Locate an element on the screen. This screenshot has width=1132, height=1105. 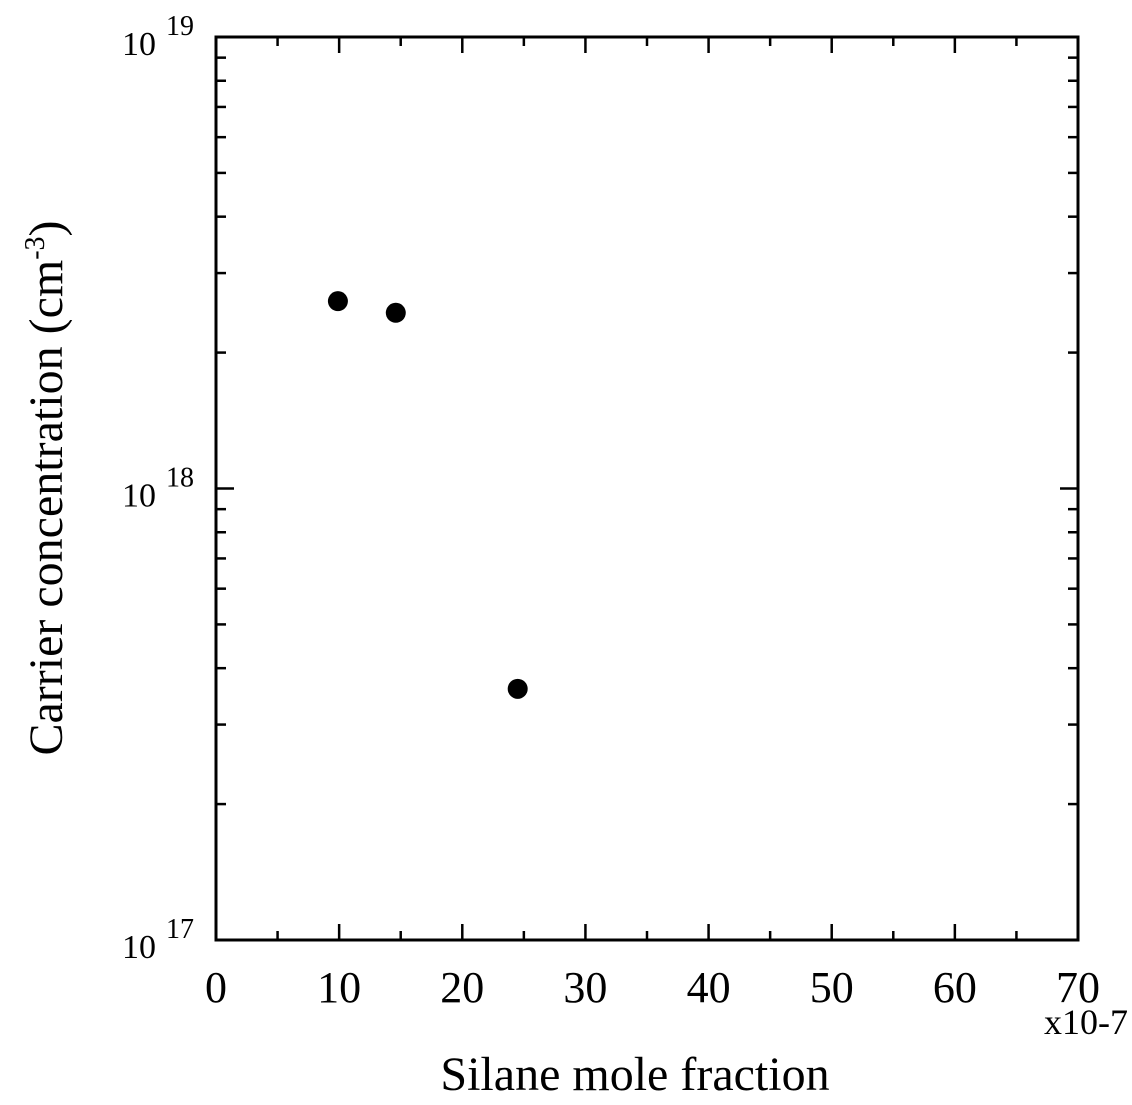
data-points is located at coordinates (427, 495).